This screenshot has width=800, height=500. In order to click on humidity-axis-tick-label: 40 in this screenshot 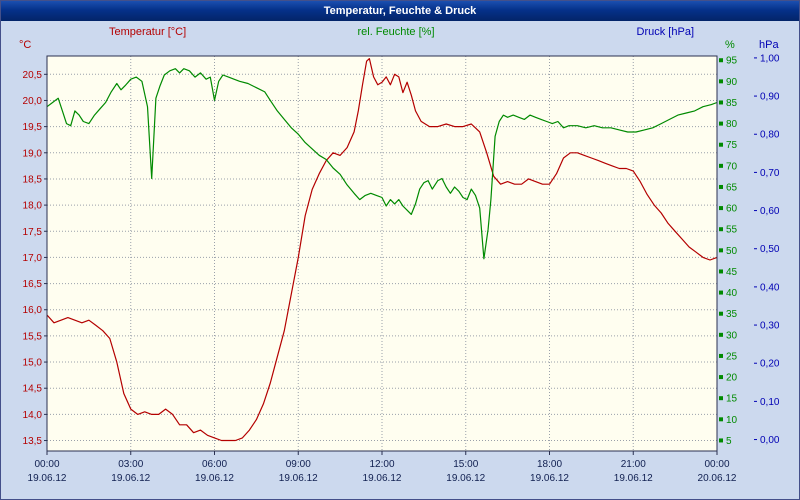, I will do `click(732, 293)`.